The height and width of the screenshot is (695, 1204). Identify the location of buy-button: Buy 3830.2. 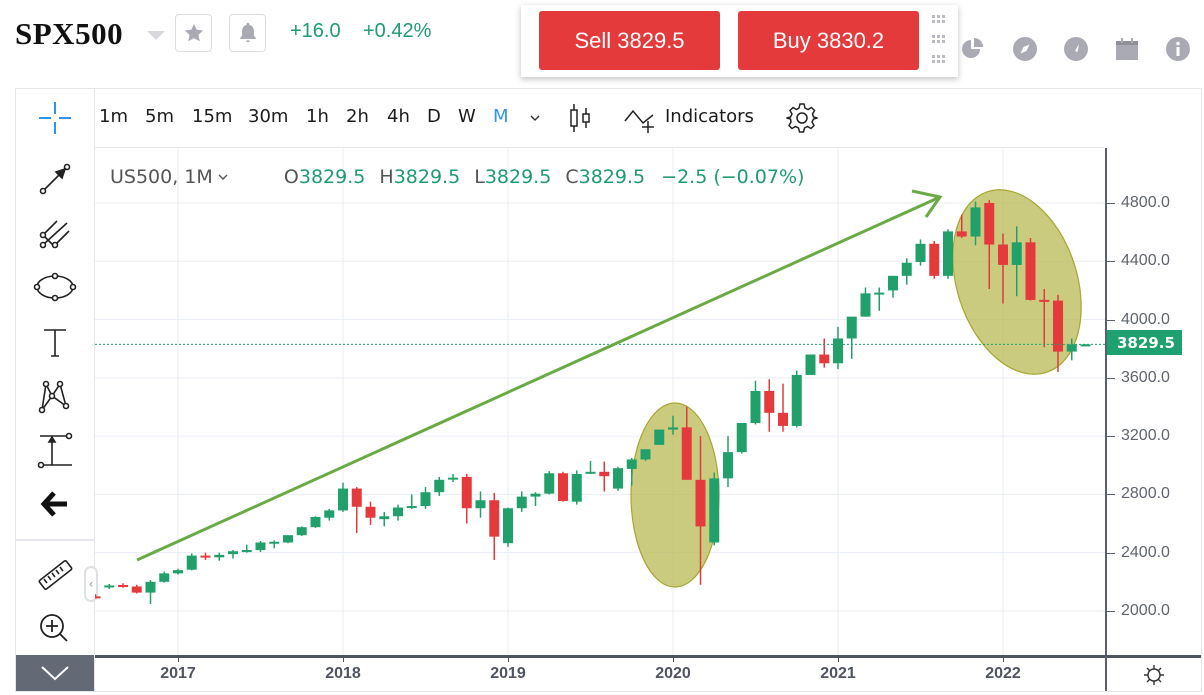
(828, 40).